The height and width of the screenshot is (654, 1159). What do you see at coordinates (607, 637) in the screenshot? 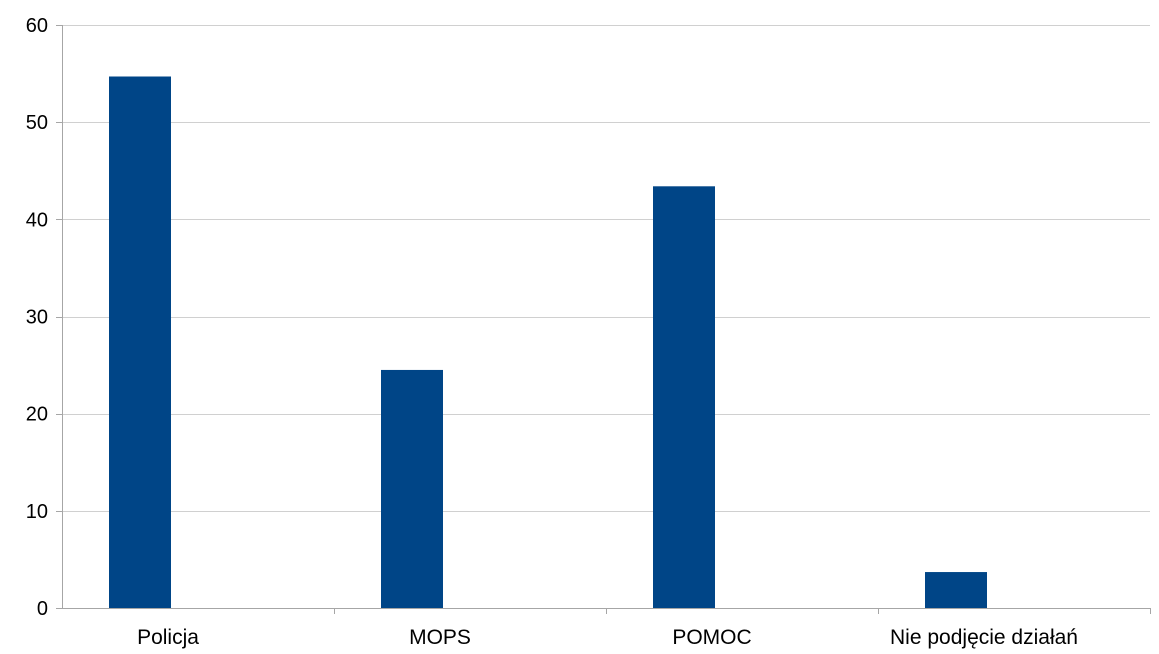
I see `x-category-labels: Policja MOPS POMOC Nie podjęcie działań` at bounding box center [607, 637].